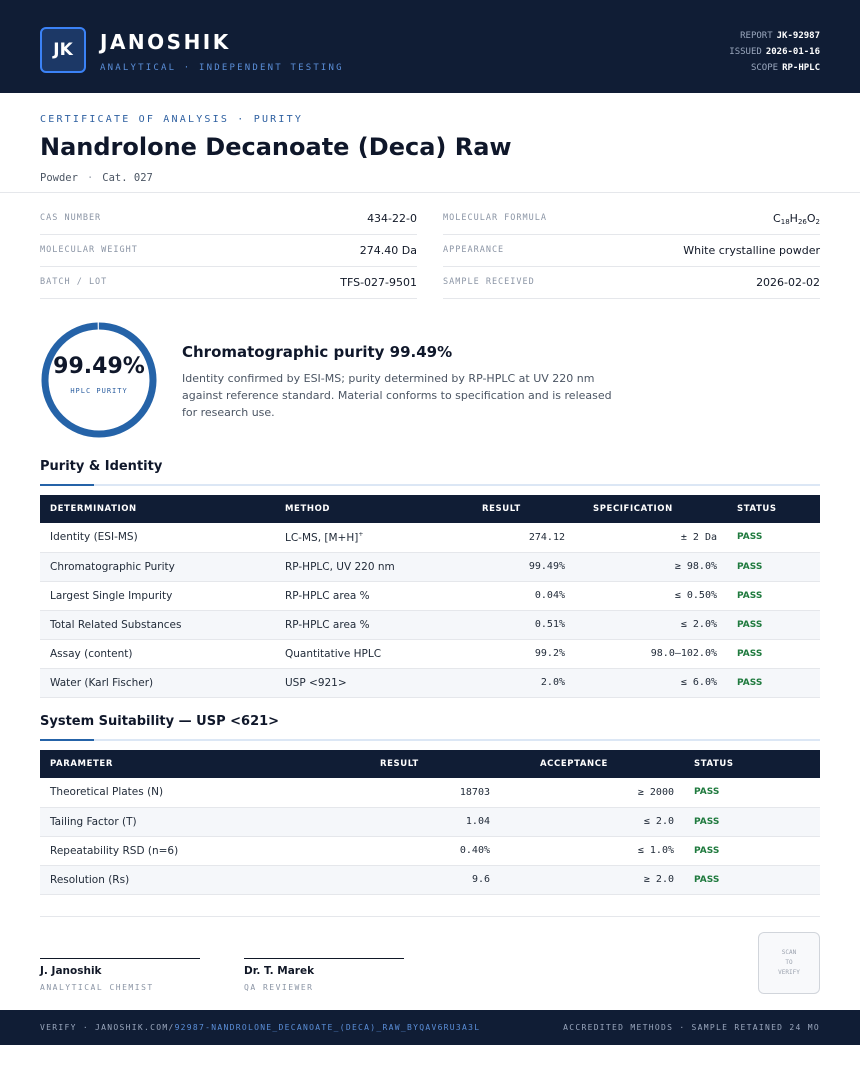 This screenshot has width=860, height=1073. What do you see at coordinates (631, 251) in the screenshot?
I see `property-appearance: APPEARANCE White crystalline powder` at bounding box center [631, 251].